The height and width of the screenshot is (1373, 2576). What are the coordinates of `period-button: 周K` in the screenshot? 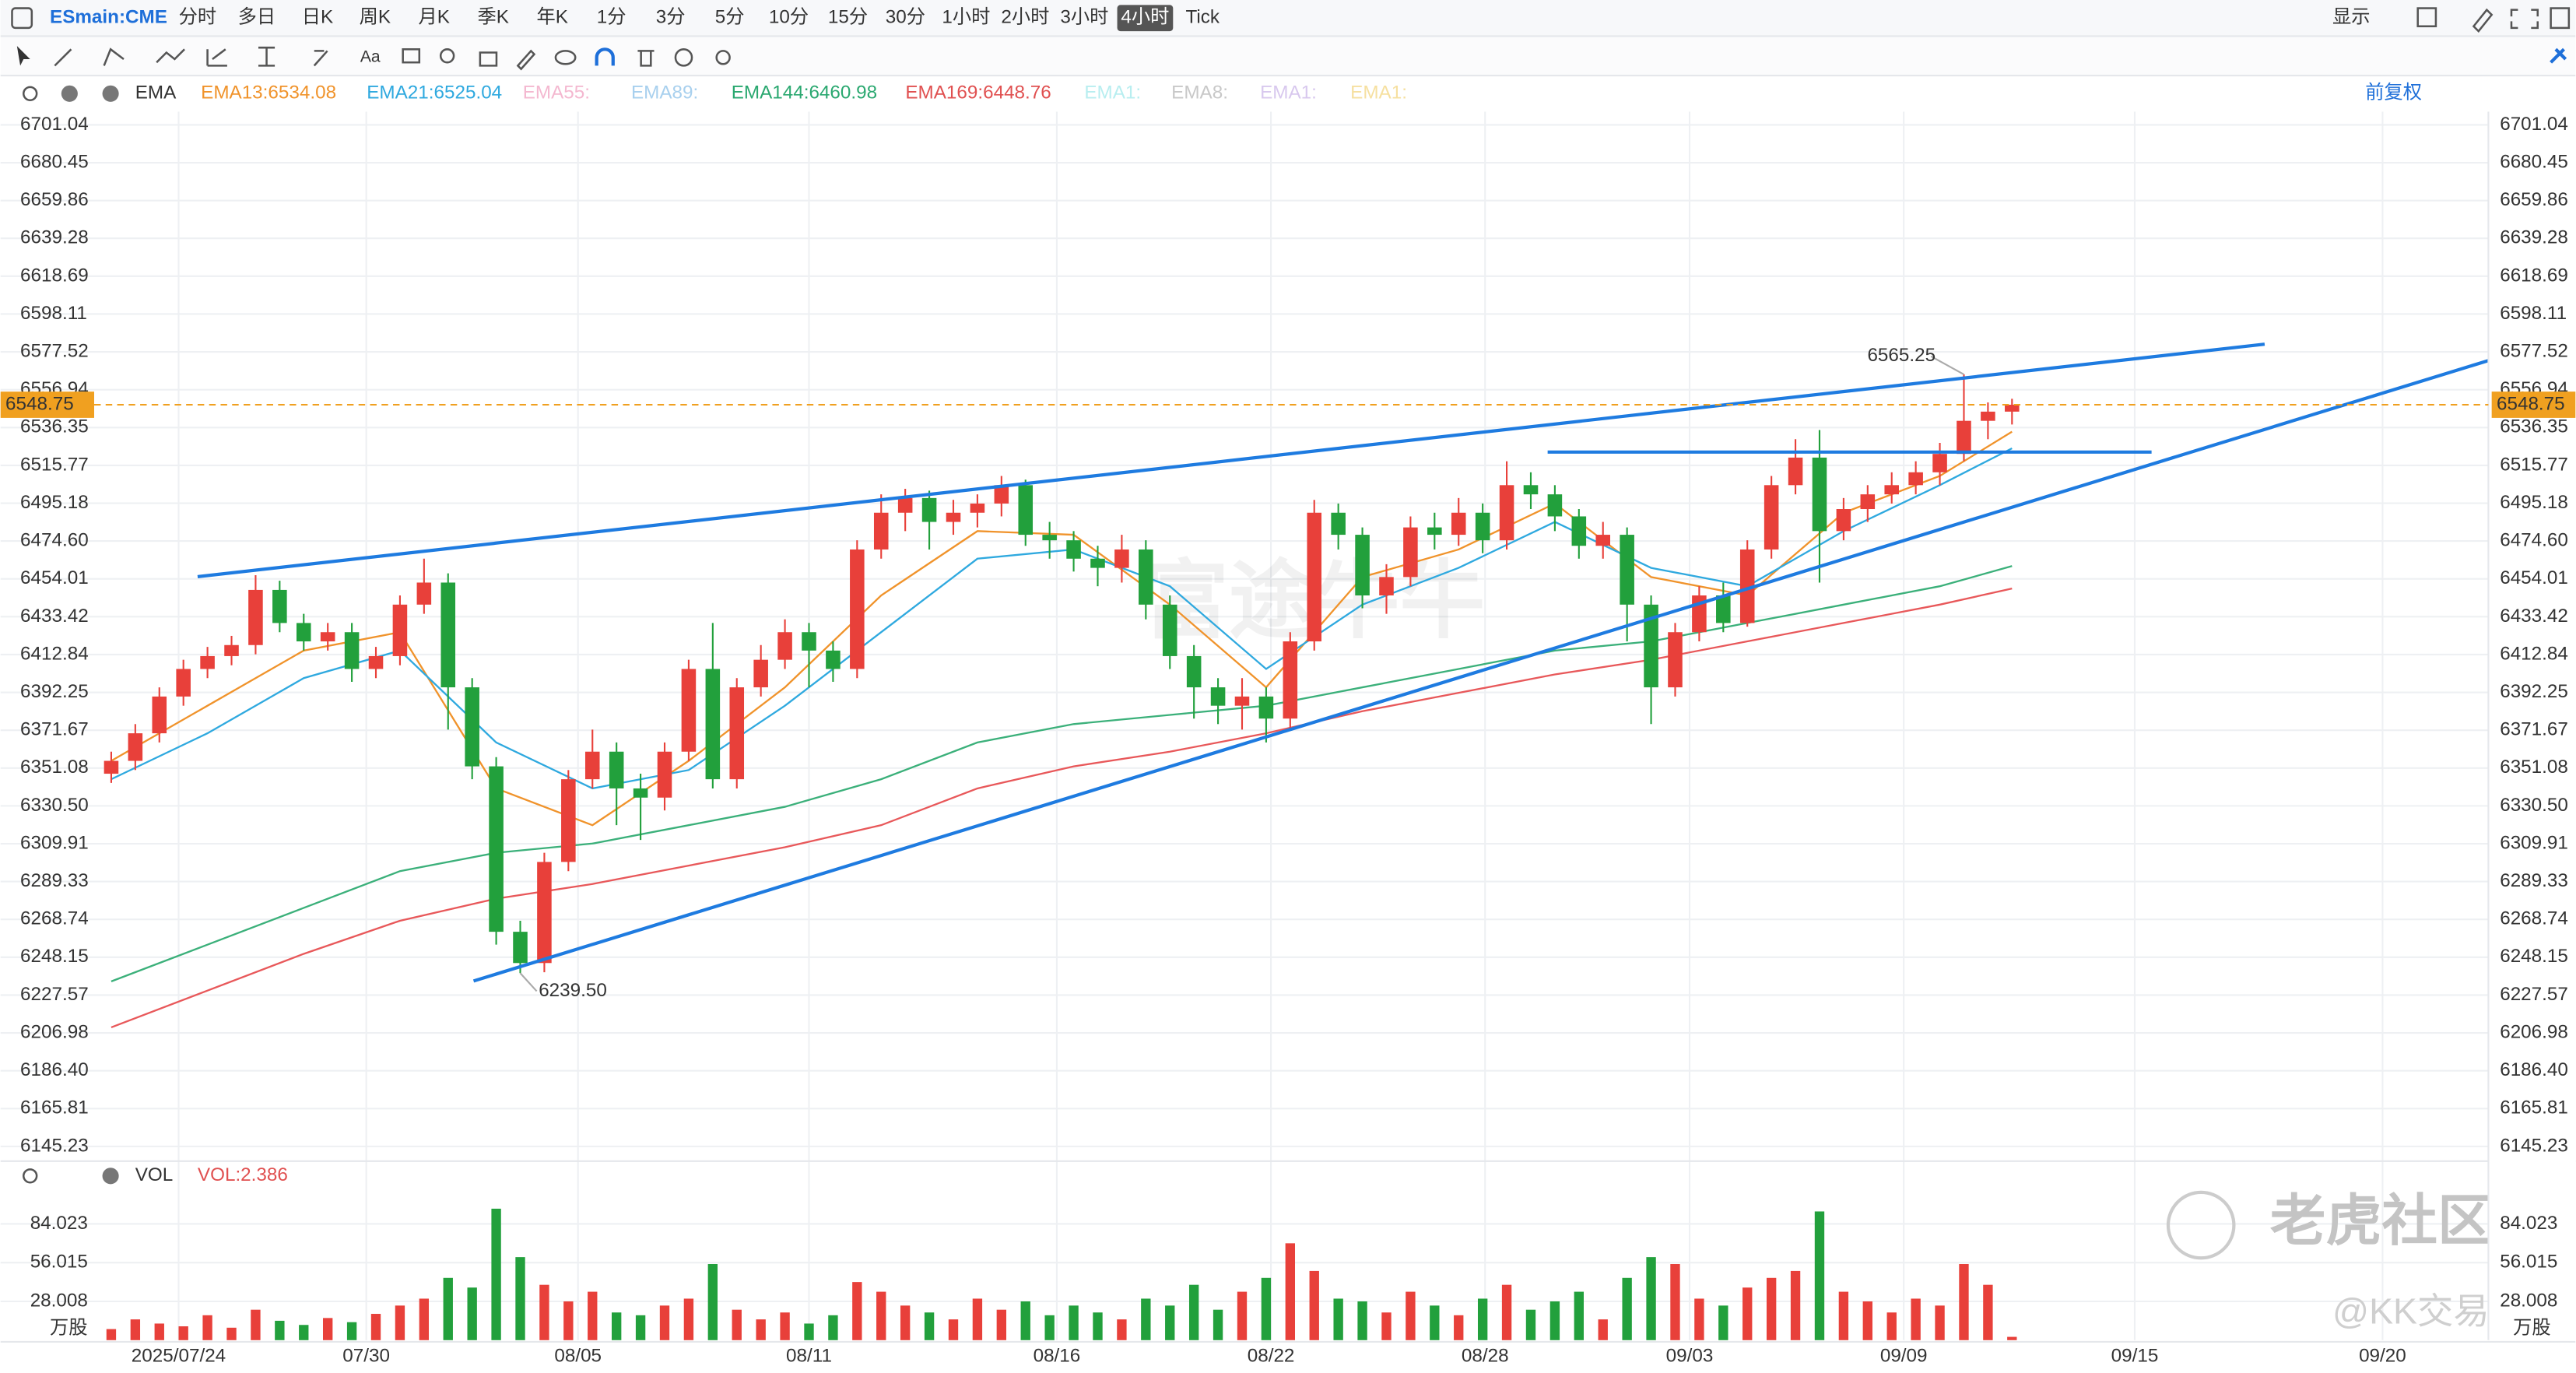 It's located at (376, 17).